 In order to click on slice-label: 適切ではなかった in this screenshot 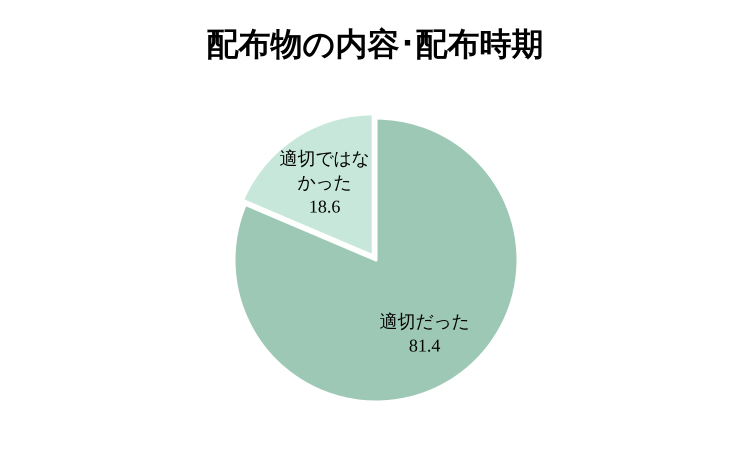, I will do `click(325, 170)`.